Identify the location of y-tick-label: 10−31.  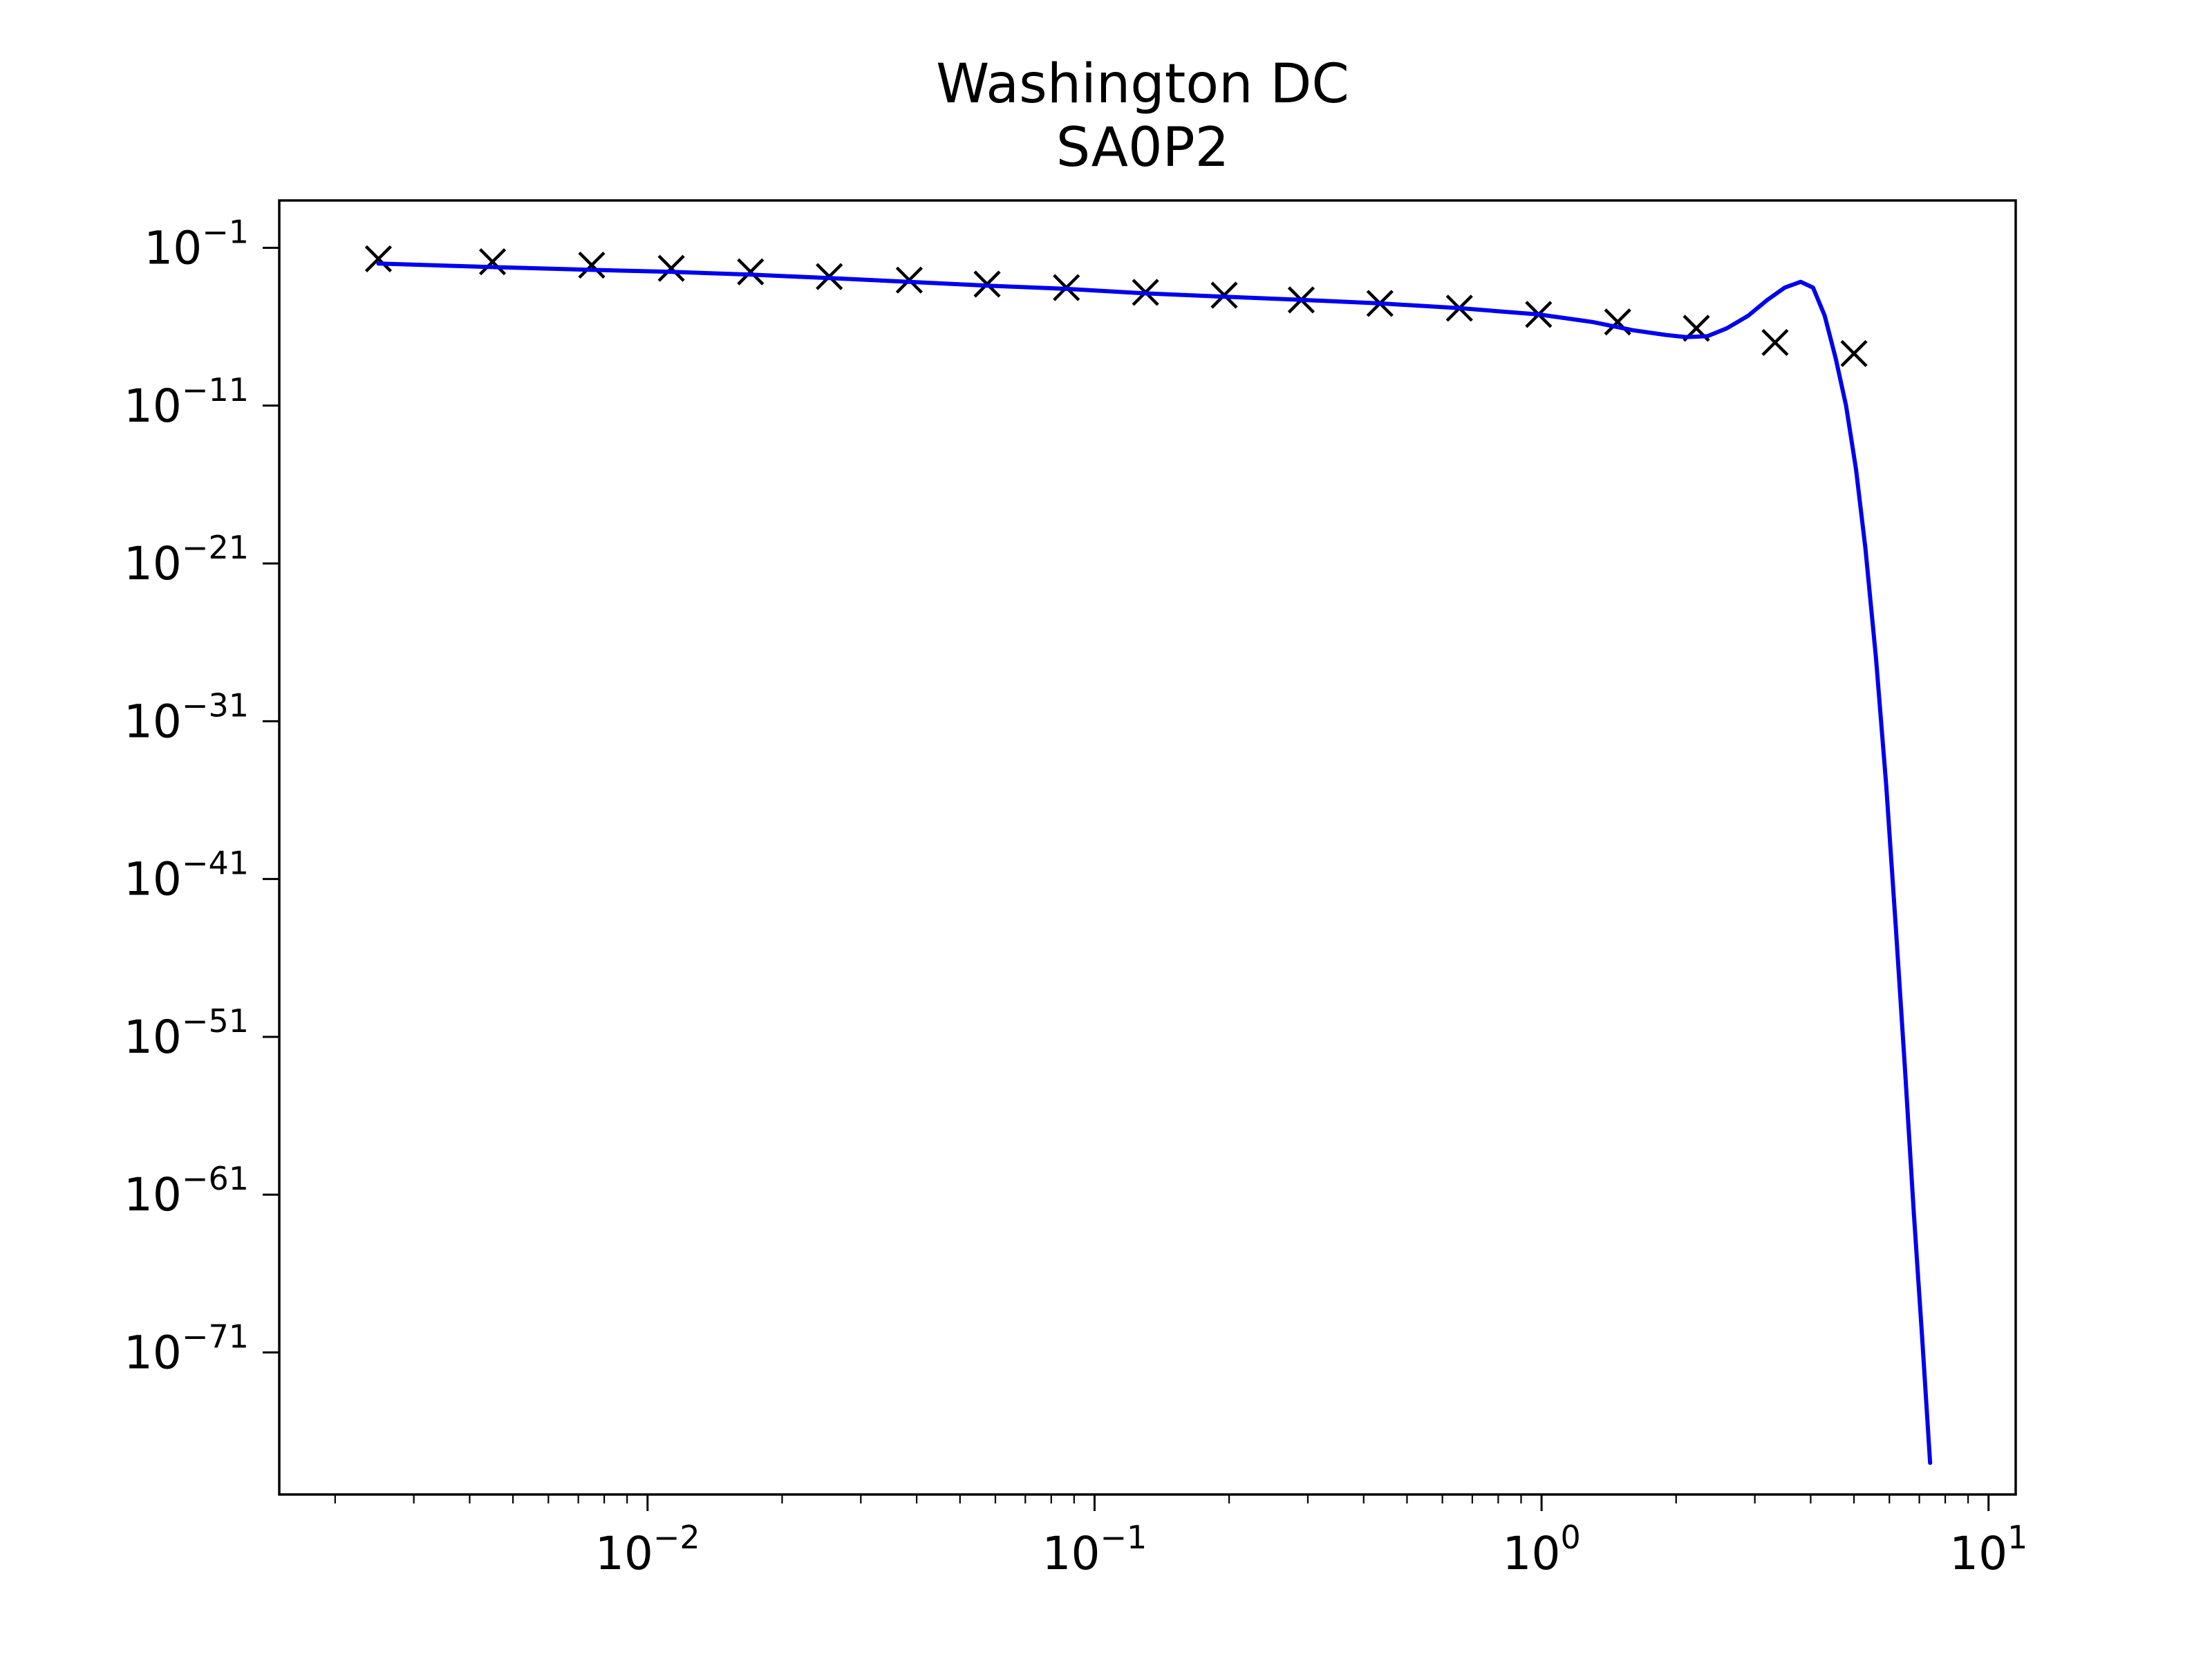
(187, 717).